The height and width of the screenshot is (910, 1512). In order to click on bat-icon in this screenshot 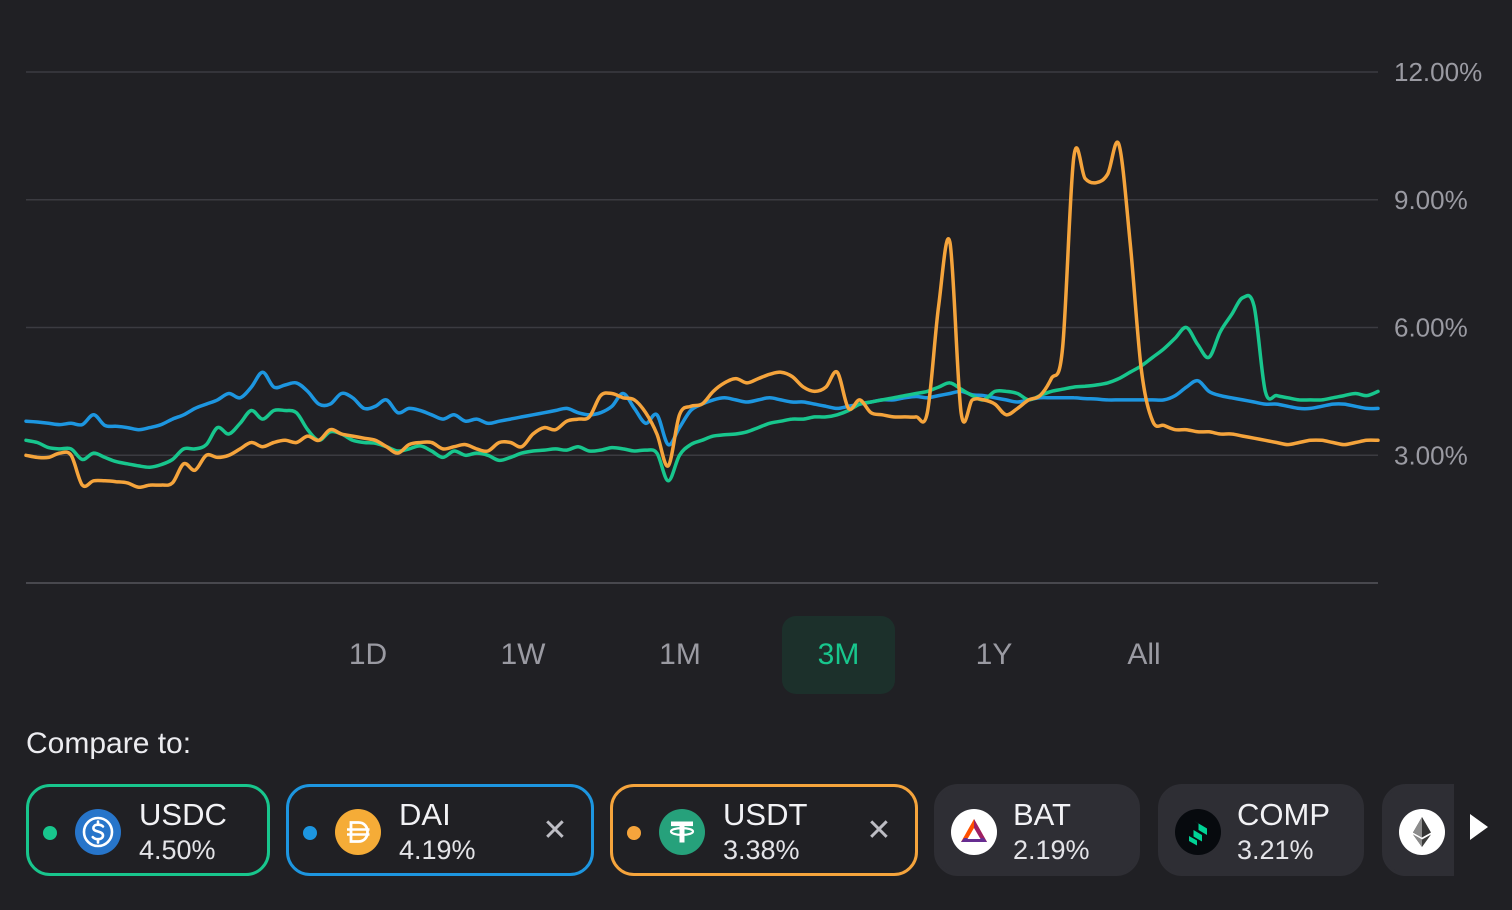, I will do `click(974, 832)`.